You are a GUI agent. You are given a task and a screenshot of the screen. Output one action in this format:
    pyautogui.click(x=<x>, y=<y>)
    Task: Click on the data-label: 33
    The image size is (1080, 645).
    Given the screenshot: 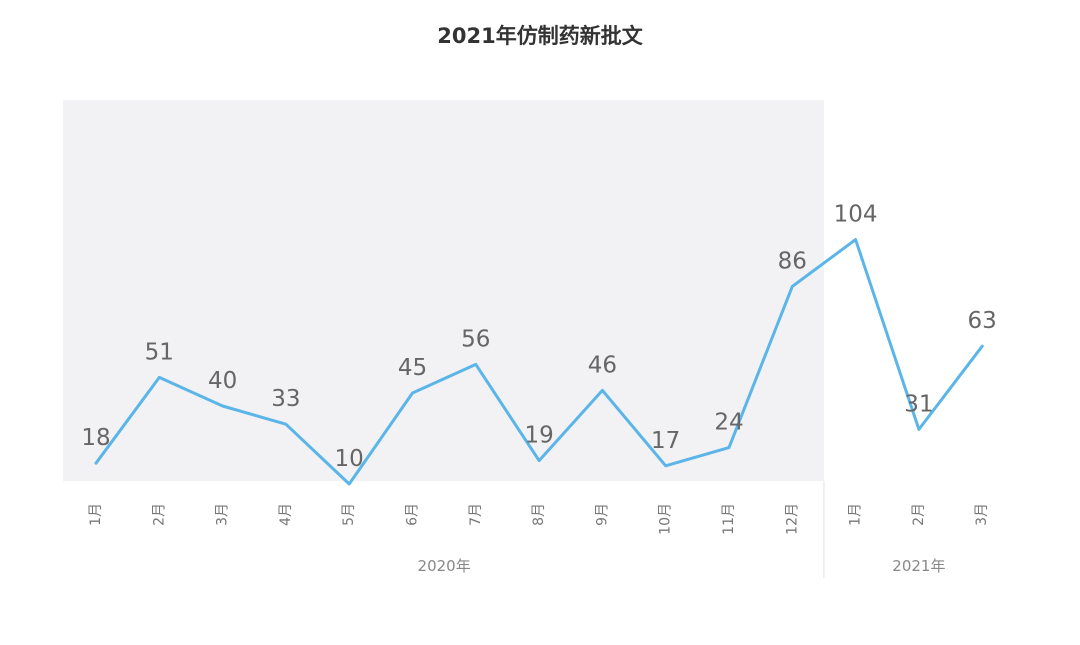 What is the action you would take?
    pyautogui.click(x=285, y=399)
    